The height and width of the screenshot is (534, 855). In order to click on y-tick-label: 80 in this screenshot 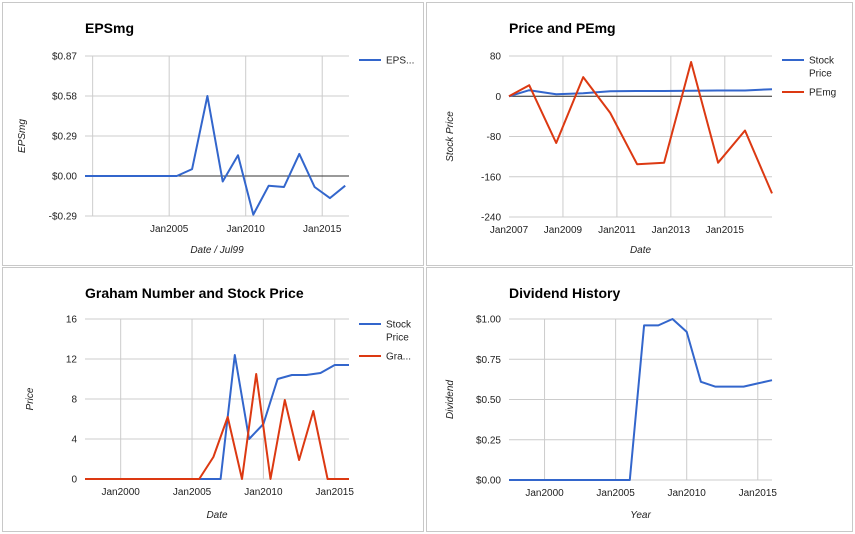, I will do `click(496, 57)`.